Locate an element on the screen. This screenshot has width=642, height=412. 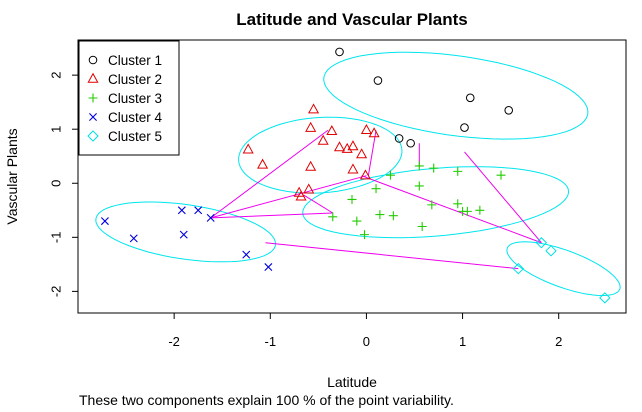
chart-title: Latitude and Vascular Plants is located at coordinates (351, 19).